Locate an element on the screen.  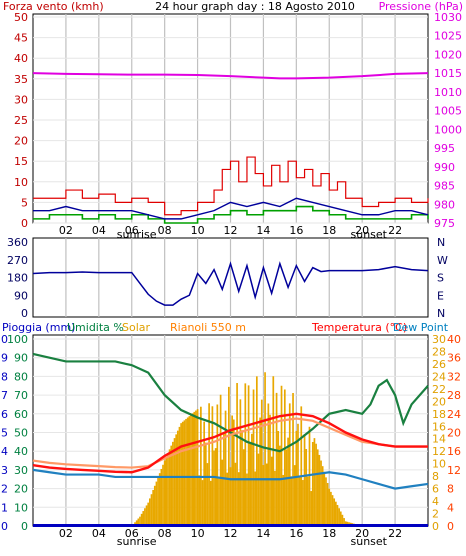
humidity-tick-label: 100 is located at coordinates (17, 339).